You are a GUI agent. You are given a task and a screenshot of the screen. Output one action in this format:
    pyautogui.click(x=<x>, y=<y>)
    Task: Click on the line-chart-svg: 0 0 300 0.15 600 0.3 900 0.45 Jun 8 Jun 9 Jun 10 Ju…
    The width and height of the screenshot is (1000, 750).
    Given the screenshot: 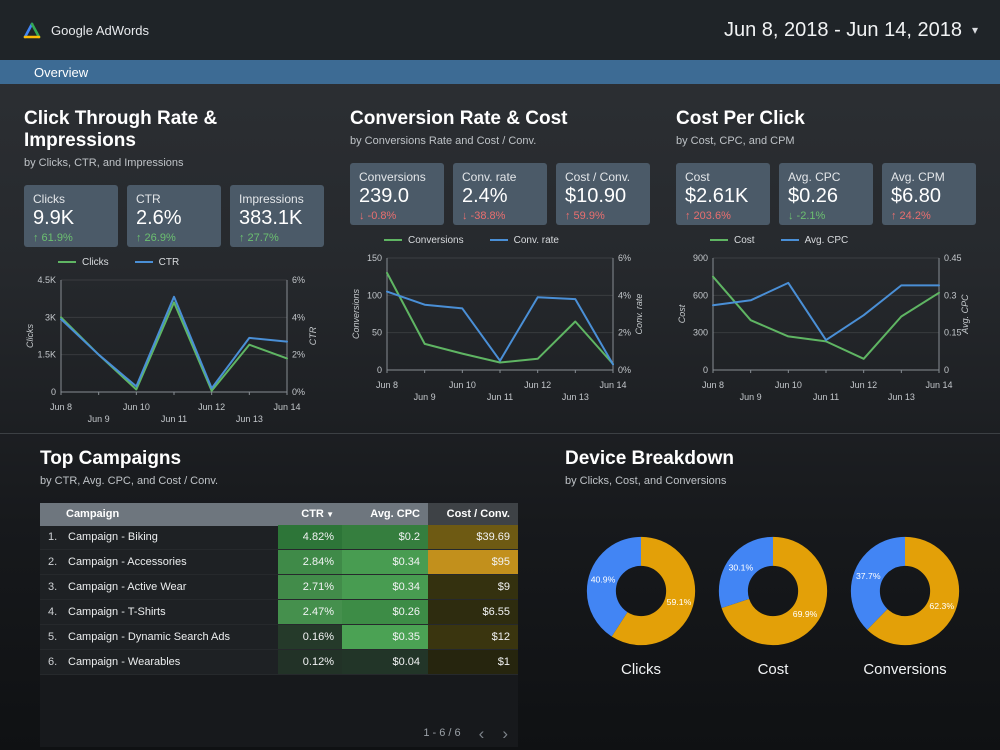 What is the action you would take?
    pyautogui.click(x=823, y=327)
    